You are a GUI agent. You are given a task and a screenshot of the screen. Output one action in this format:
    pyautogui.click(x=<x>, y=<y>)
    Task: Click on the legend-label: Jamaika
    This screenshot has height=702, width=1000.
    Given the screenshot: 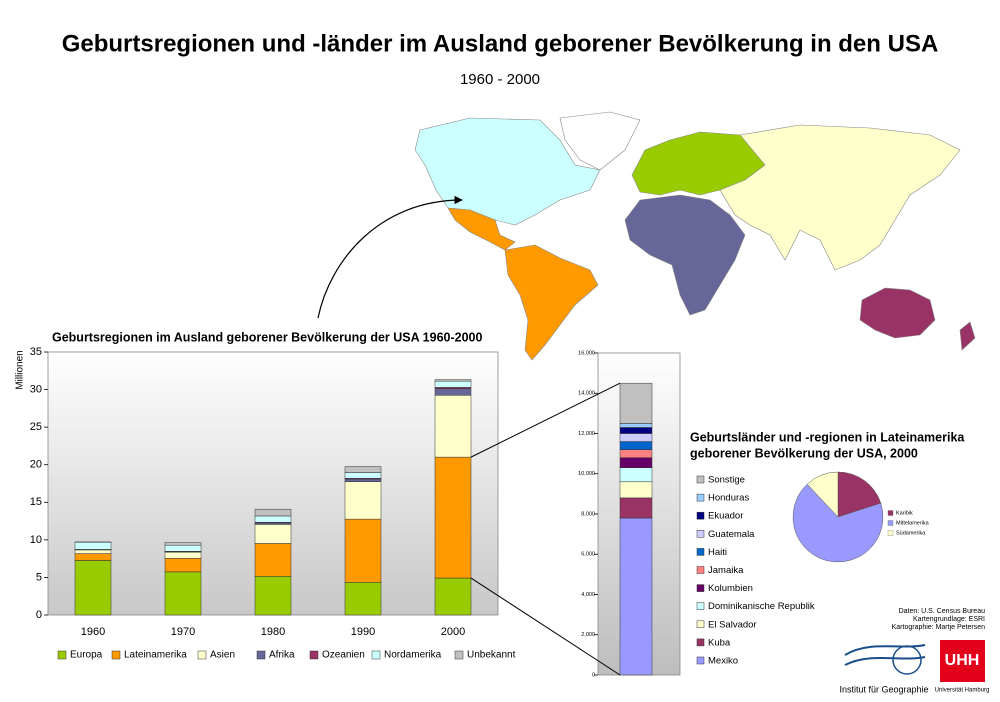 What is the action you would take?
    pyautogui.click(x=726, y=570)
    